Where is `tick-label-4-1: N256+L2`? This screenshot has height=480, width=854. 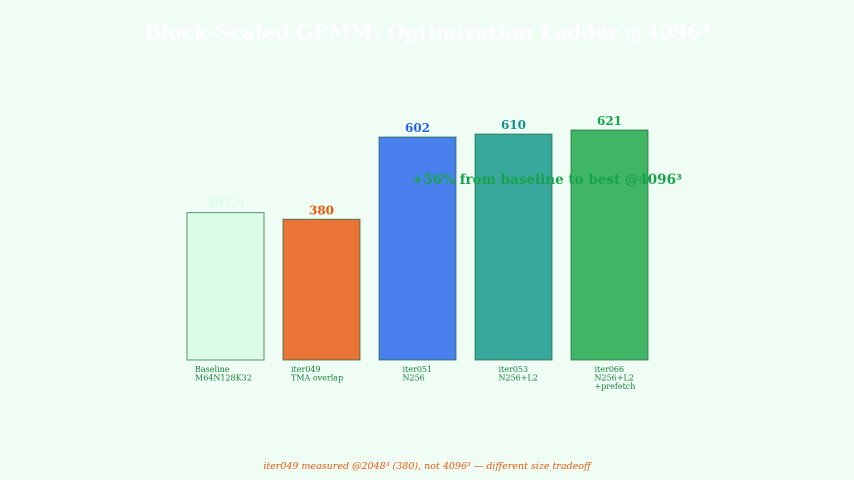 tick-label-4-1: N256+L2 is located at coordinates (614, 378).